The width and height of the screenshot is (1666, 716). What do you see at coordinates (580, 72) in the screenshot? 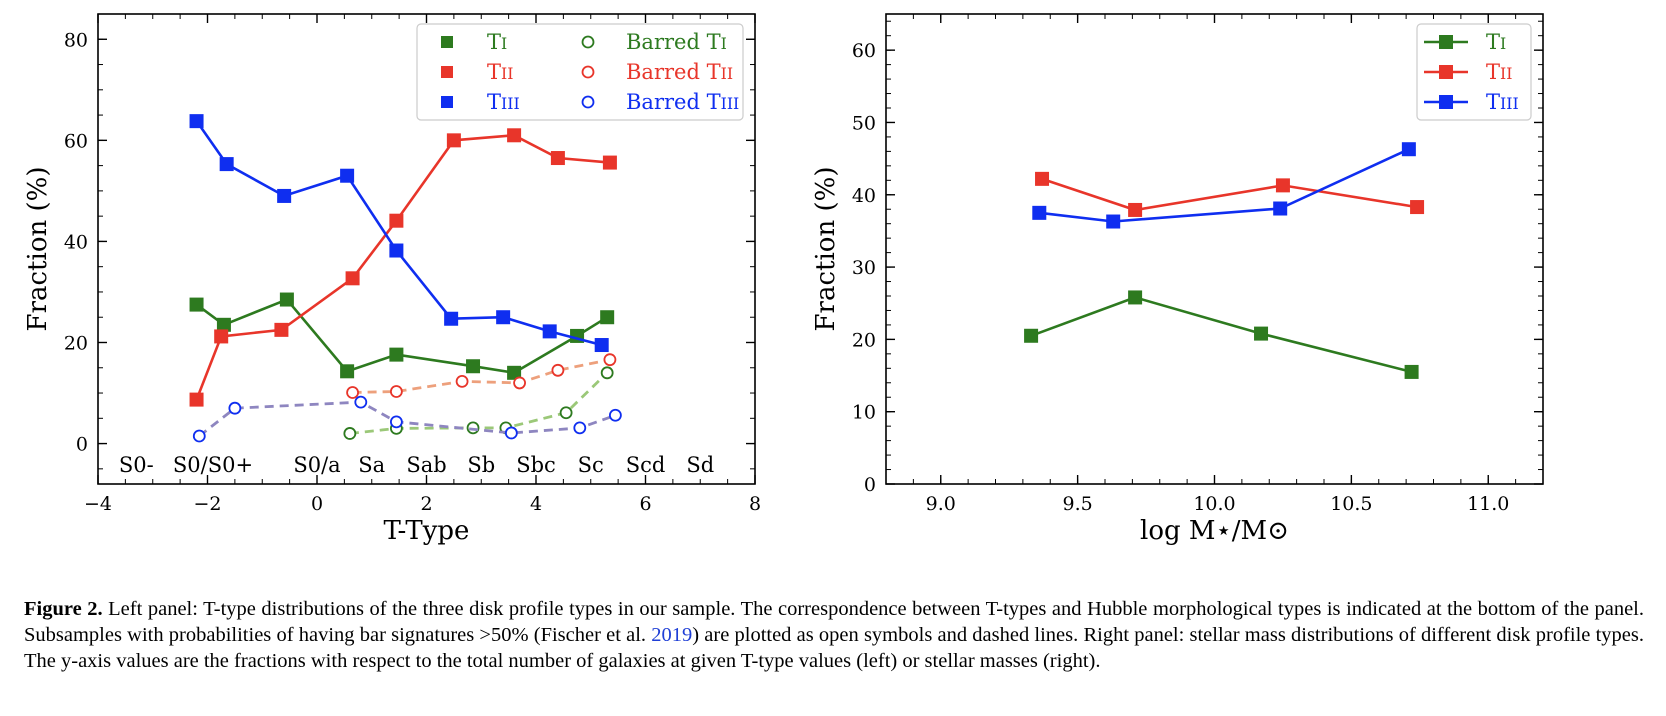
I see `legend-box` at bounding box center [580, 72].